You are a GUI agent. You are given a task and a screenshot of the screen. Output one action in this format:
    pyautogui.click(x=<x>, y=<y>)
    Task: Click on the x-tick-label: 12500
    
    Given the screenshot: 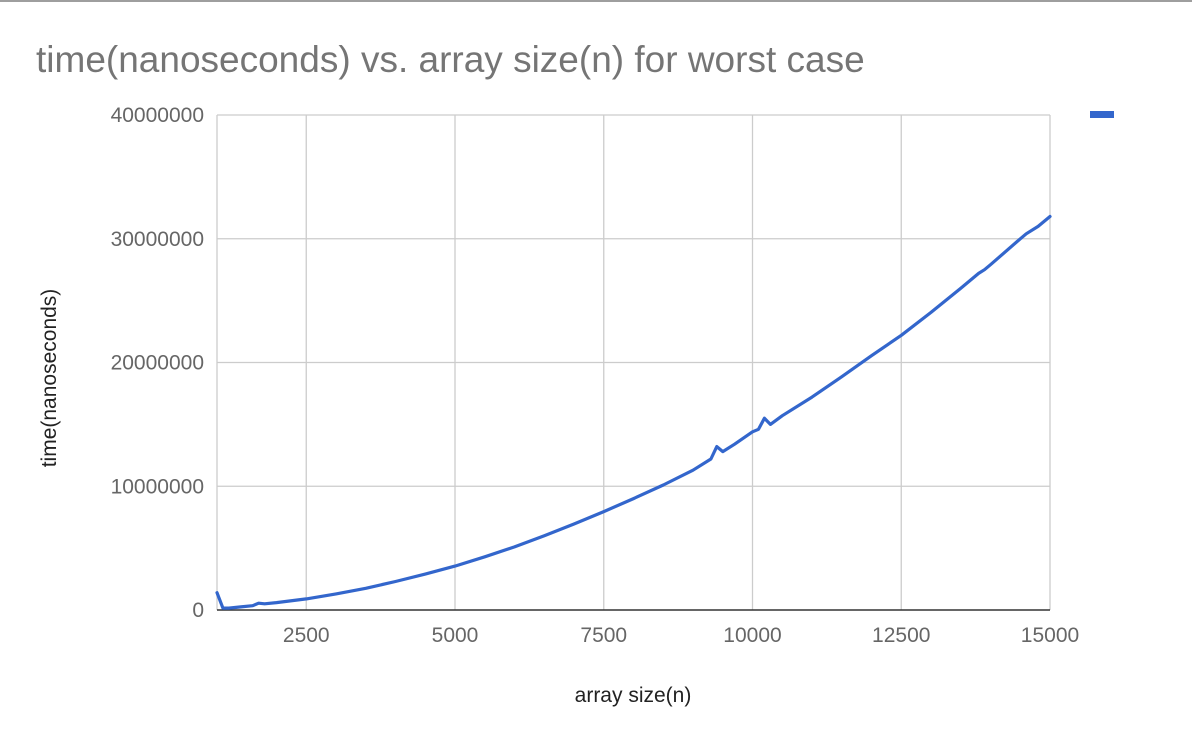 What is the action you would take?
    pyautogui.click(x=901, y=635)
    